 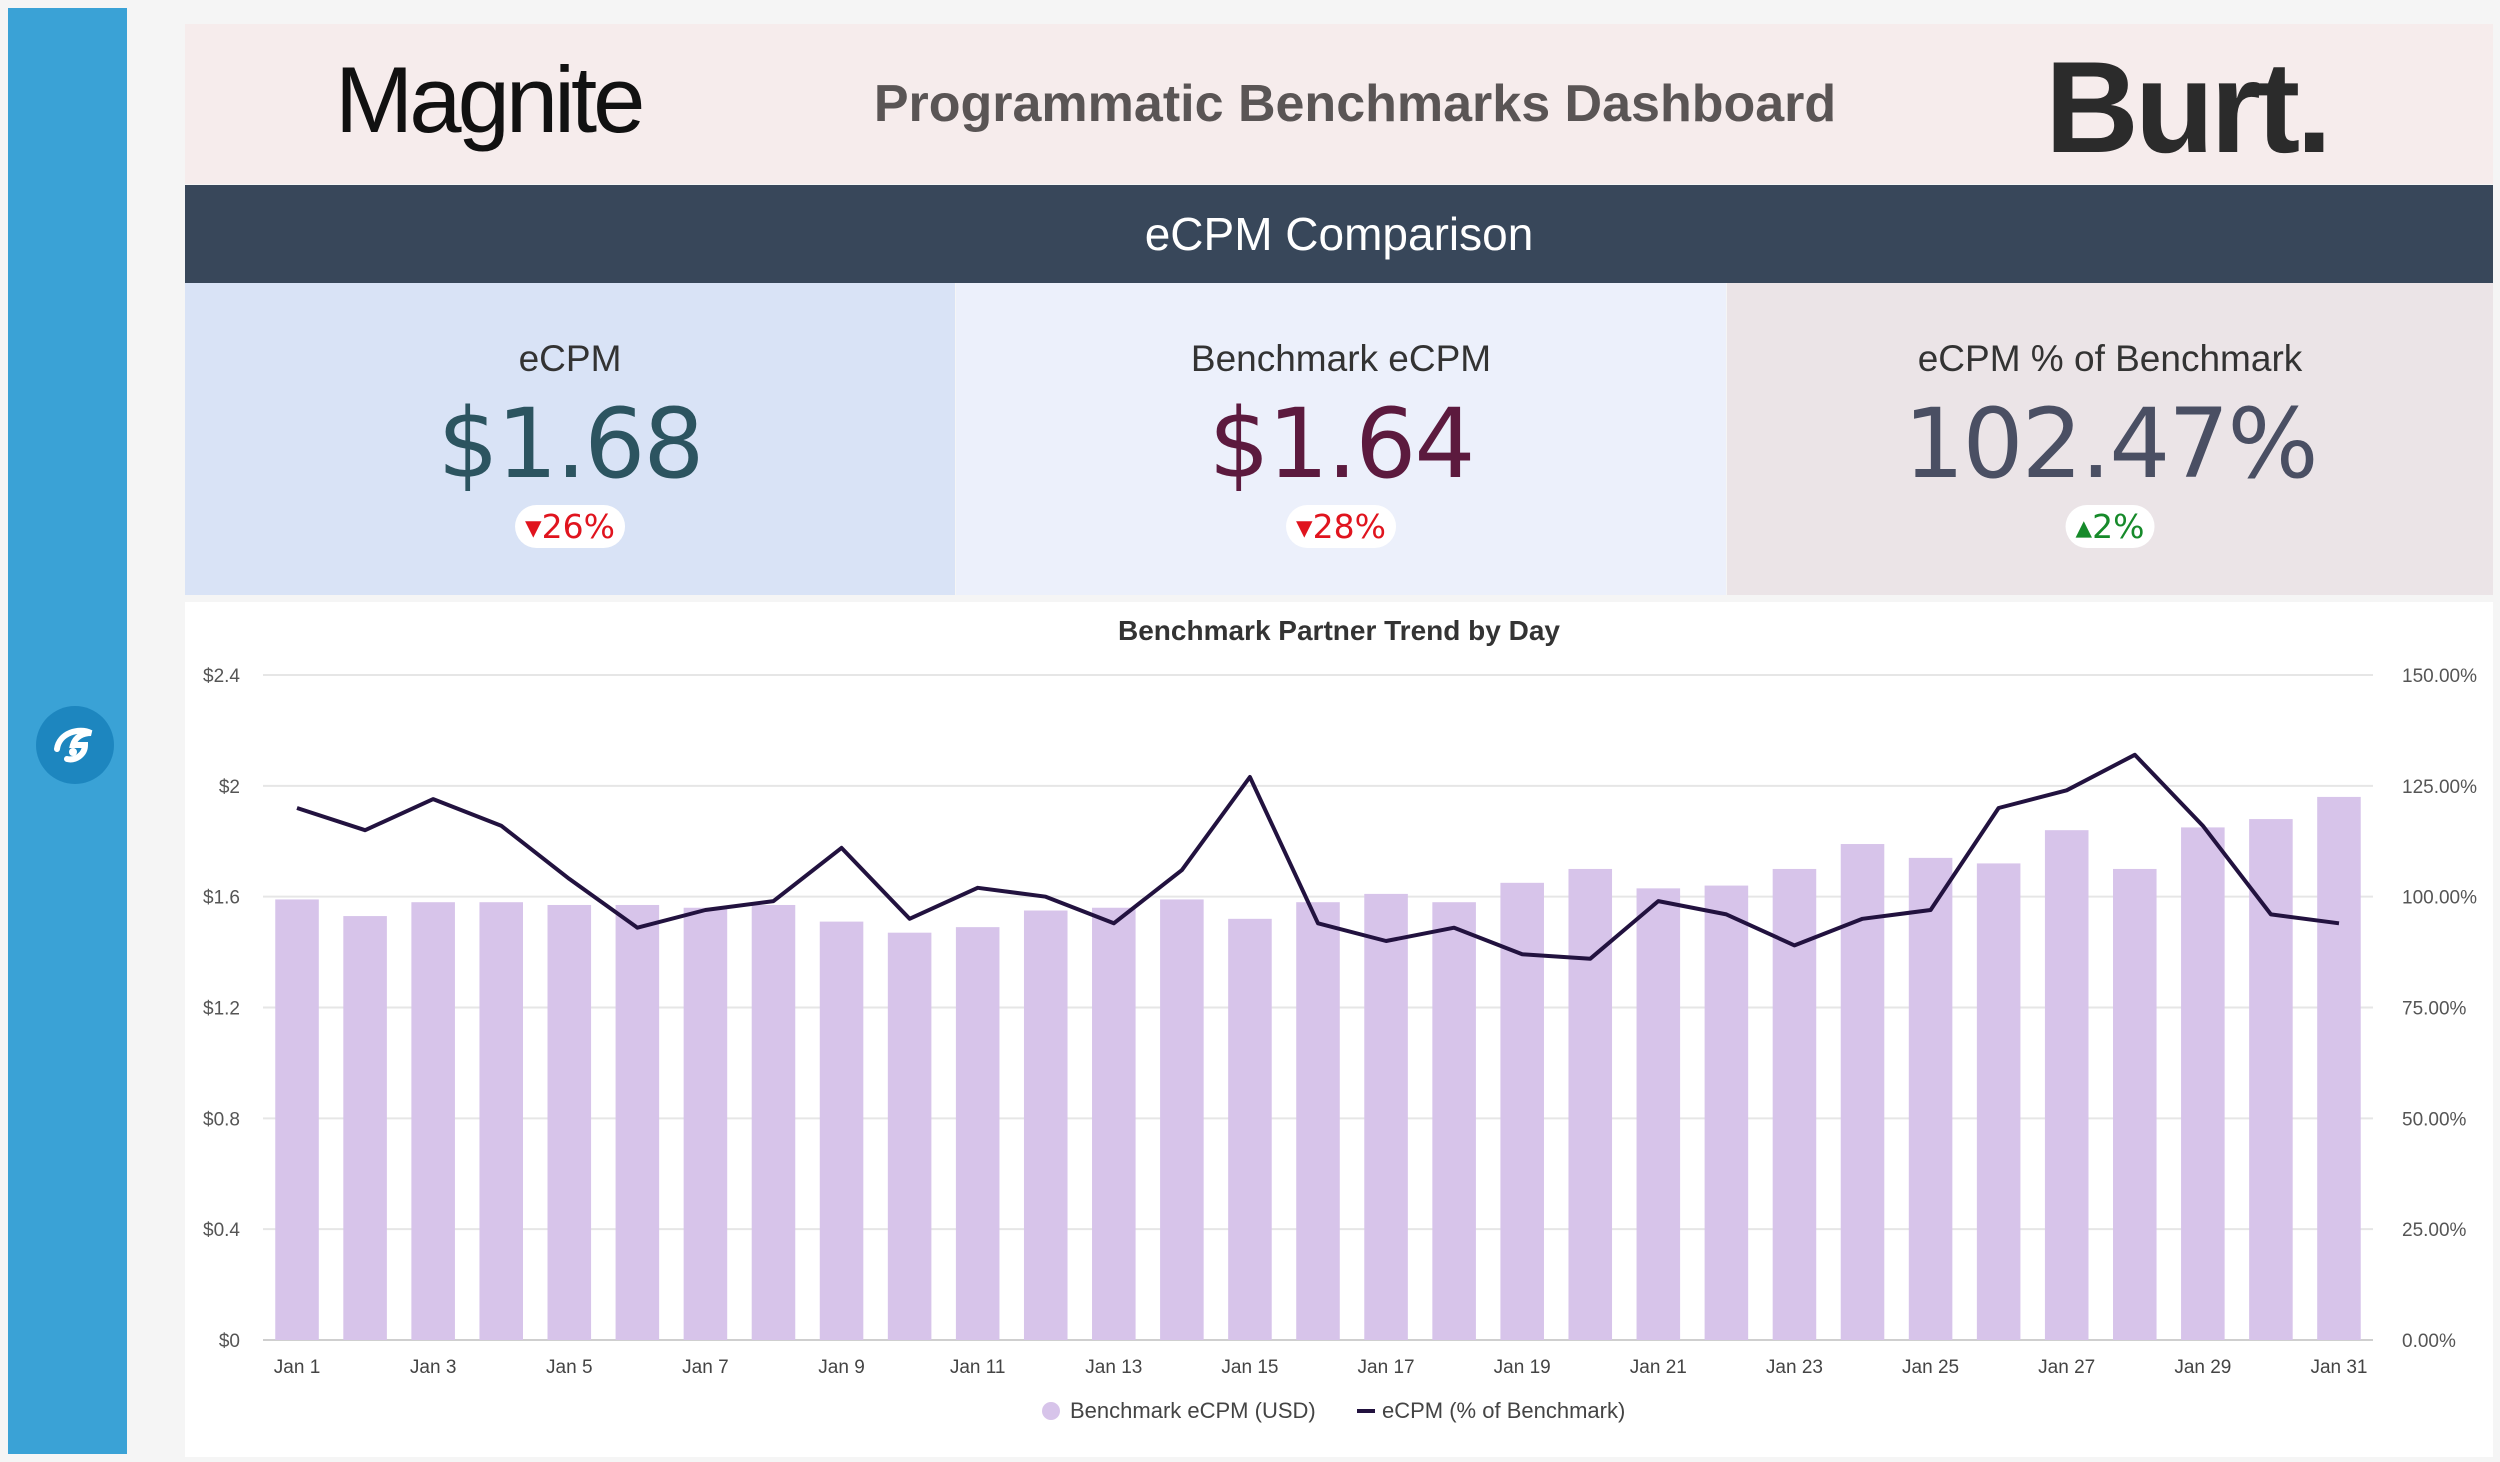 What do you see at coordinates (569, 1367) in the screenshot?
I see `x-tick-label: Jan 5` at bounding box center [569, 1367].